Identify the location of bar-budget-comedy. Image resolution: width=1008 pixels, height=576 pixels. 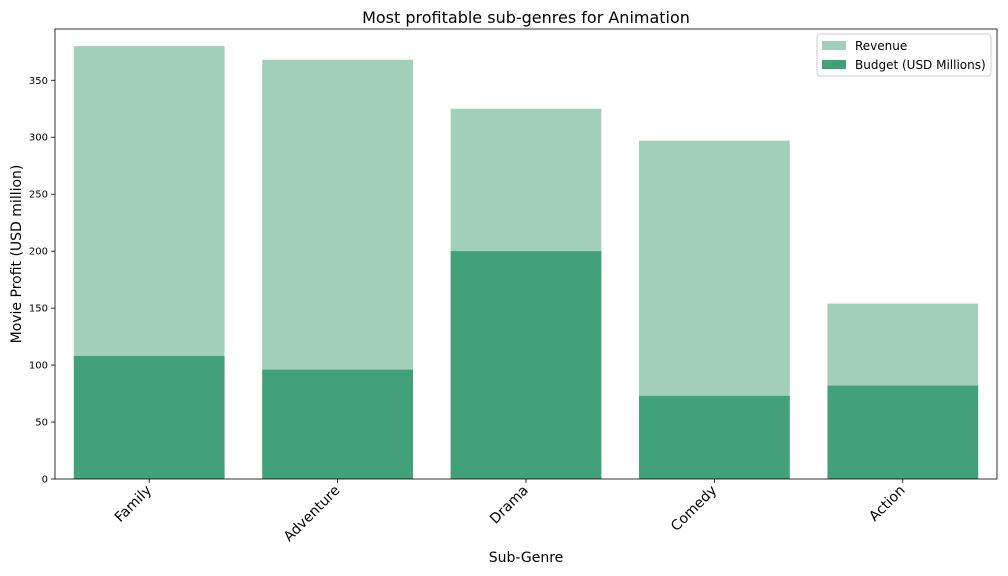
(714, 437).